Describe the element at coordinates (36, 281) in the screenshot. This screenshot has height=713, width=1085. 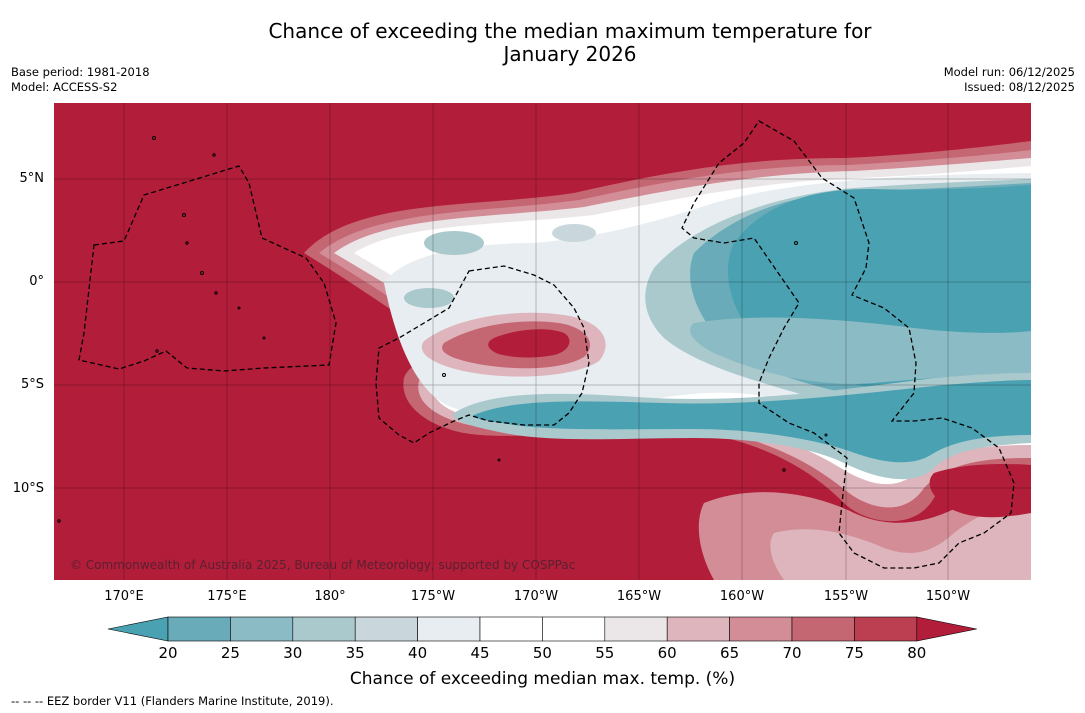
I see `lat-label-0: 0°` at that location.